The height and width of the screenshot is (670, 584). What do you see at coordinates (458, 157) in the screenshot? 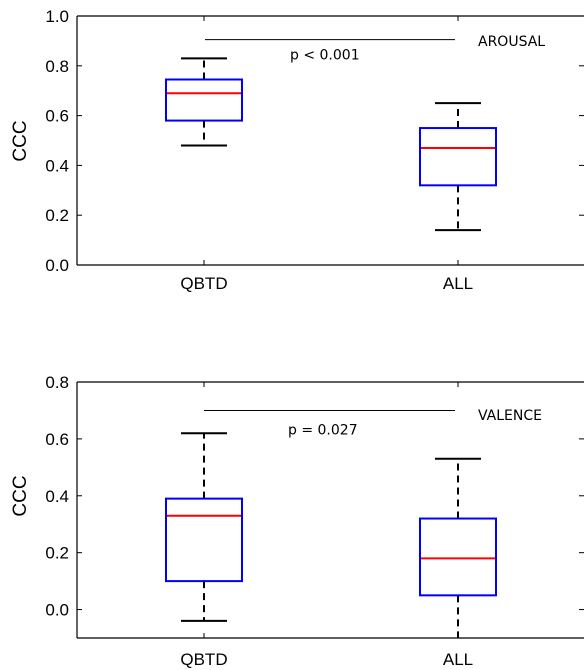
I see `arousal-all-box` at bounding box center [458, 157].